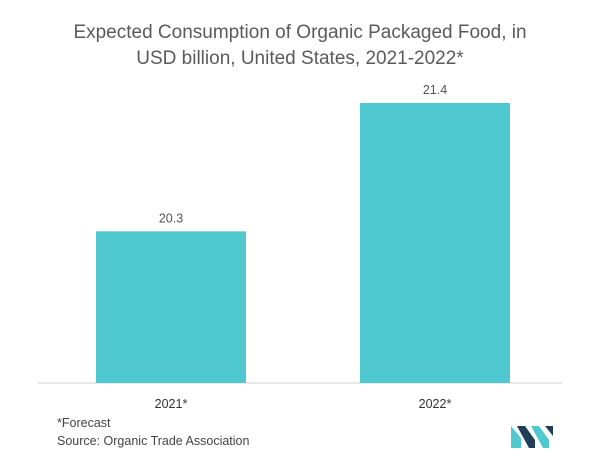 The image size is (600, 458). What do you see at coordinates (435, 404) in the screenshot?
I see `x-tick-label-1: 2022*` at bounding box center [435, 404].